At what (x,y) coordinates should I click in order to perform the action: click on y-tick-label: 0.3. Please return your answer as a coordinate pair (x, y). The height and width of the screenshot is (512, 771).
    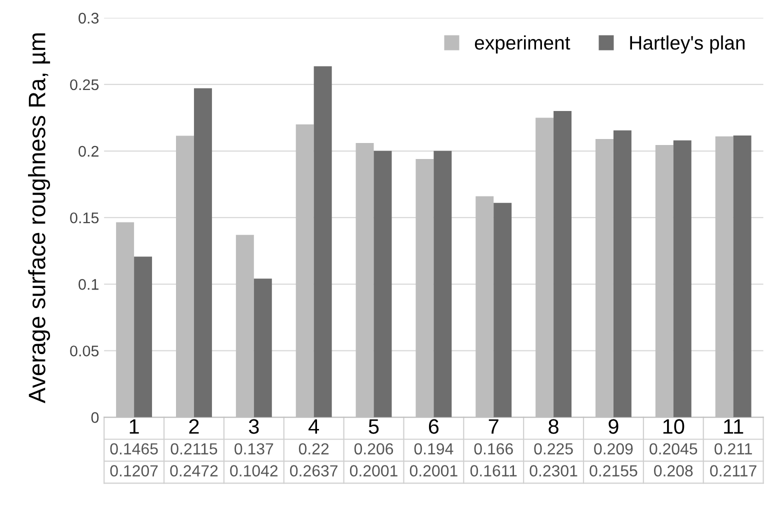
    Looking at the image, I should click on (88, 18).